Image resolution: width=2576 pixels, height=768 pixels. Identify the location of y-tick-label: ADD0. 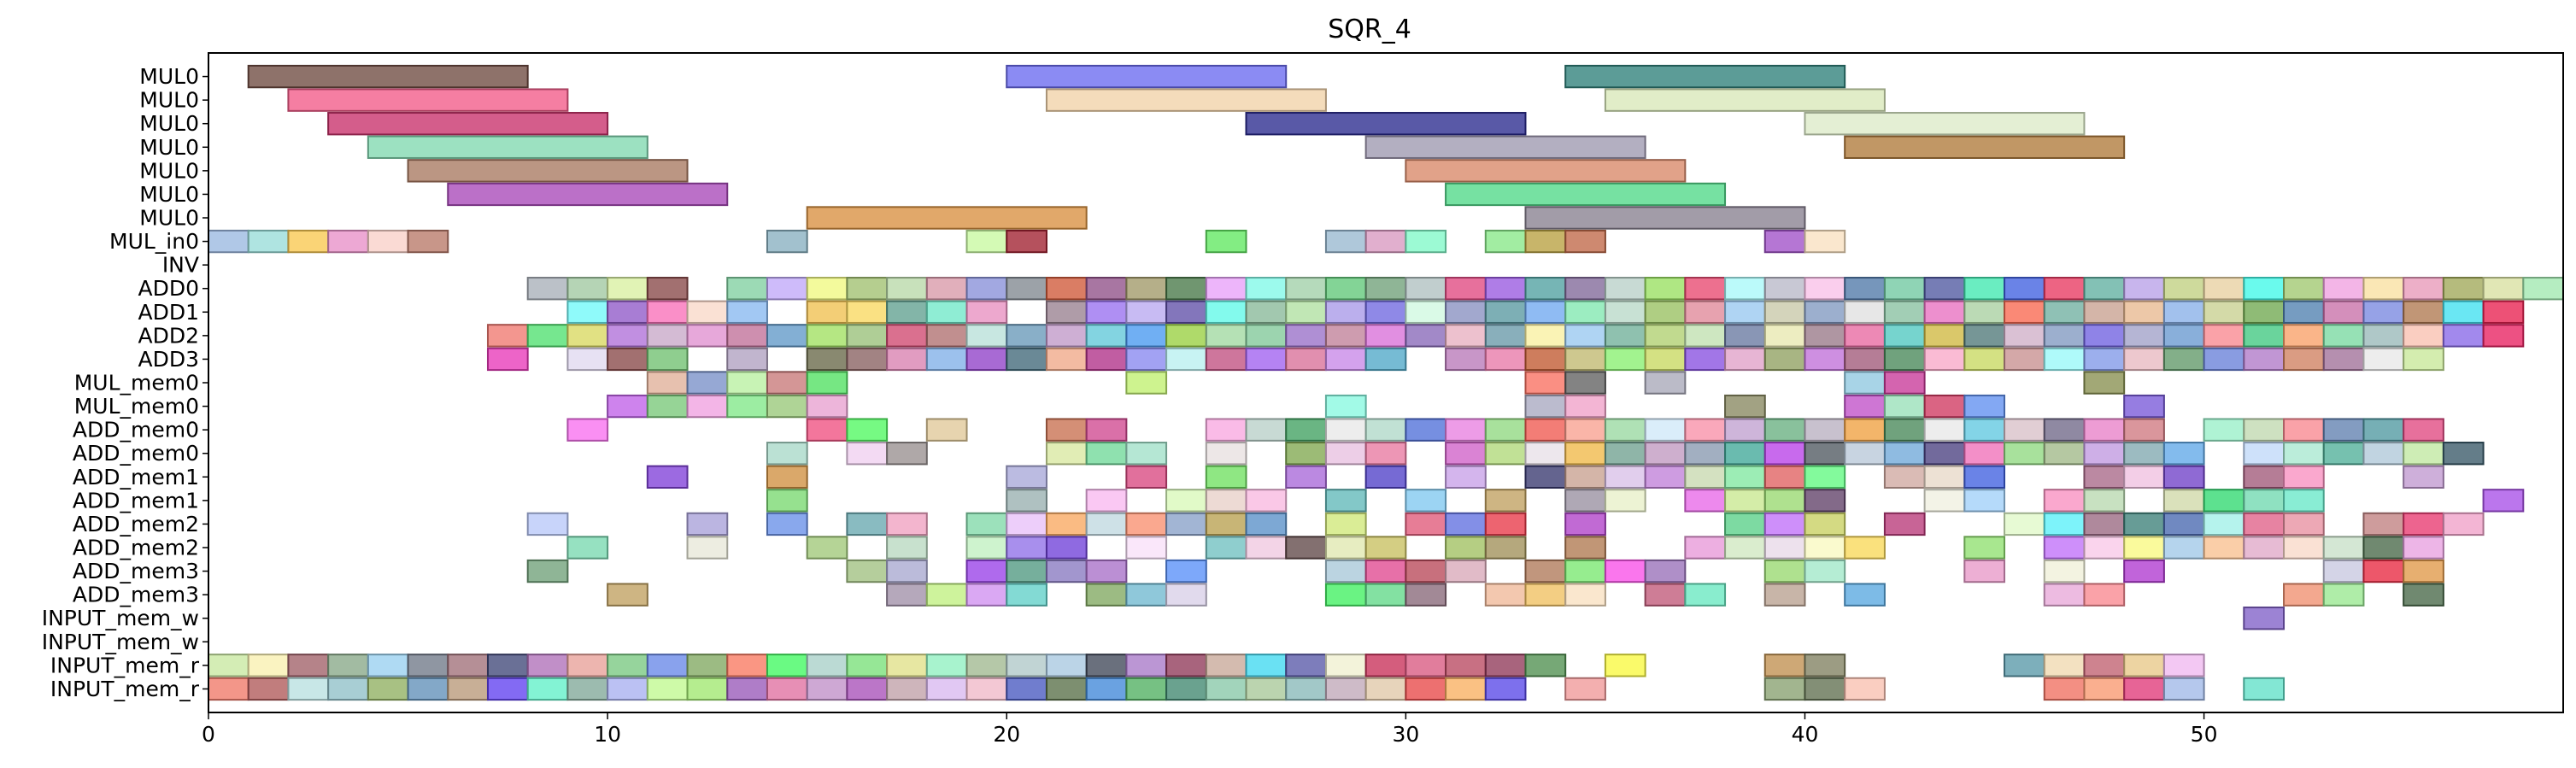
(168, 289).